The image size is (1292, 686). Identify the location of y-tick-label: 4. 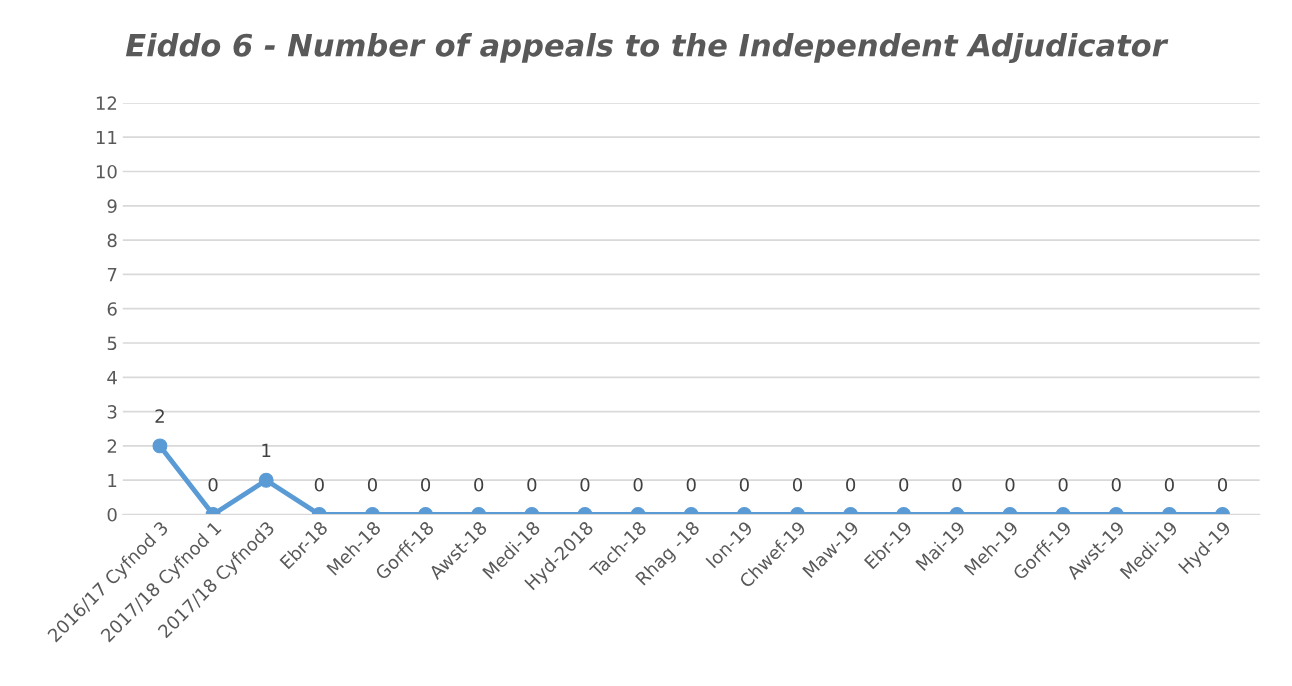
(112, 378).